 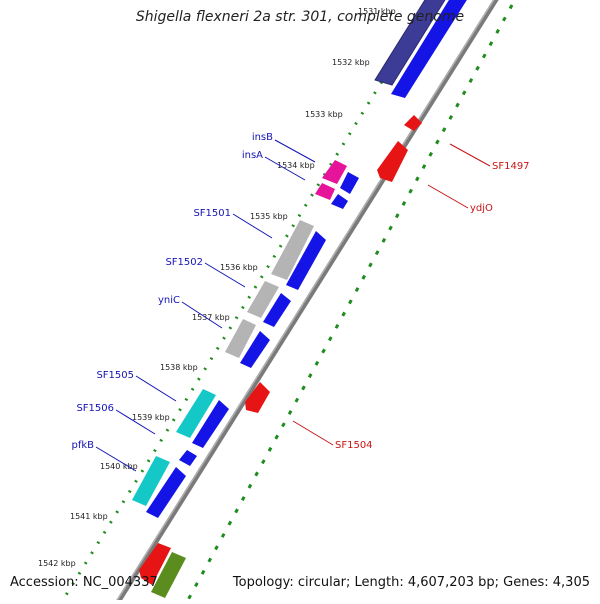 What do you see at coordinates (377, 11) in the screenshot?
I see `kbp-label: 1531 kbp` at bounding box center [377, 11].